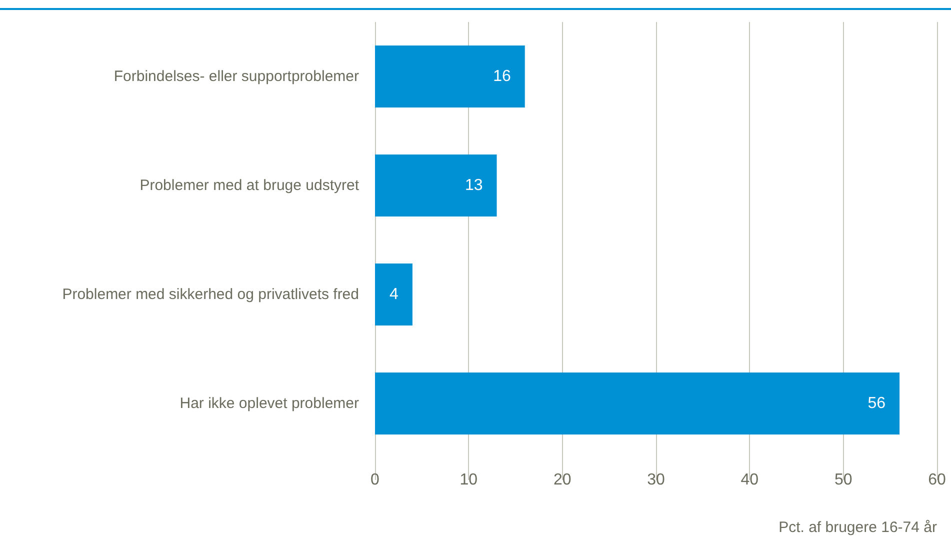 Image resolution: width=951 pixels, height=540 pixels. What do you see at coordinates (843, 480) in the screenshot?
I see `x-tick-label: 50` at bounding box center [843, 480].